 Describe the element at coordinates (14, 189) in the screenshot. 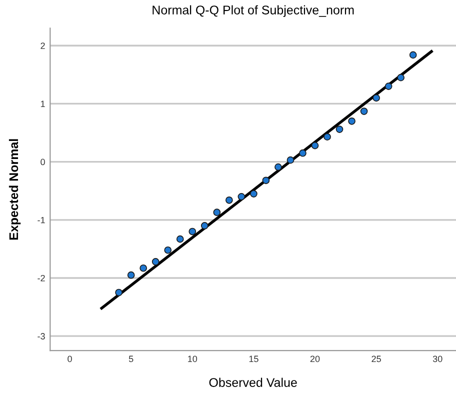

I see `y-axis-title: Expected Normal` at that location.